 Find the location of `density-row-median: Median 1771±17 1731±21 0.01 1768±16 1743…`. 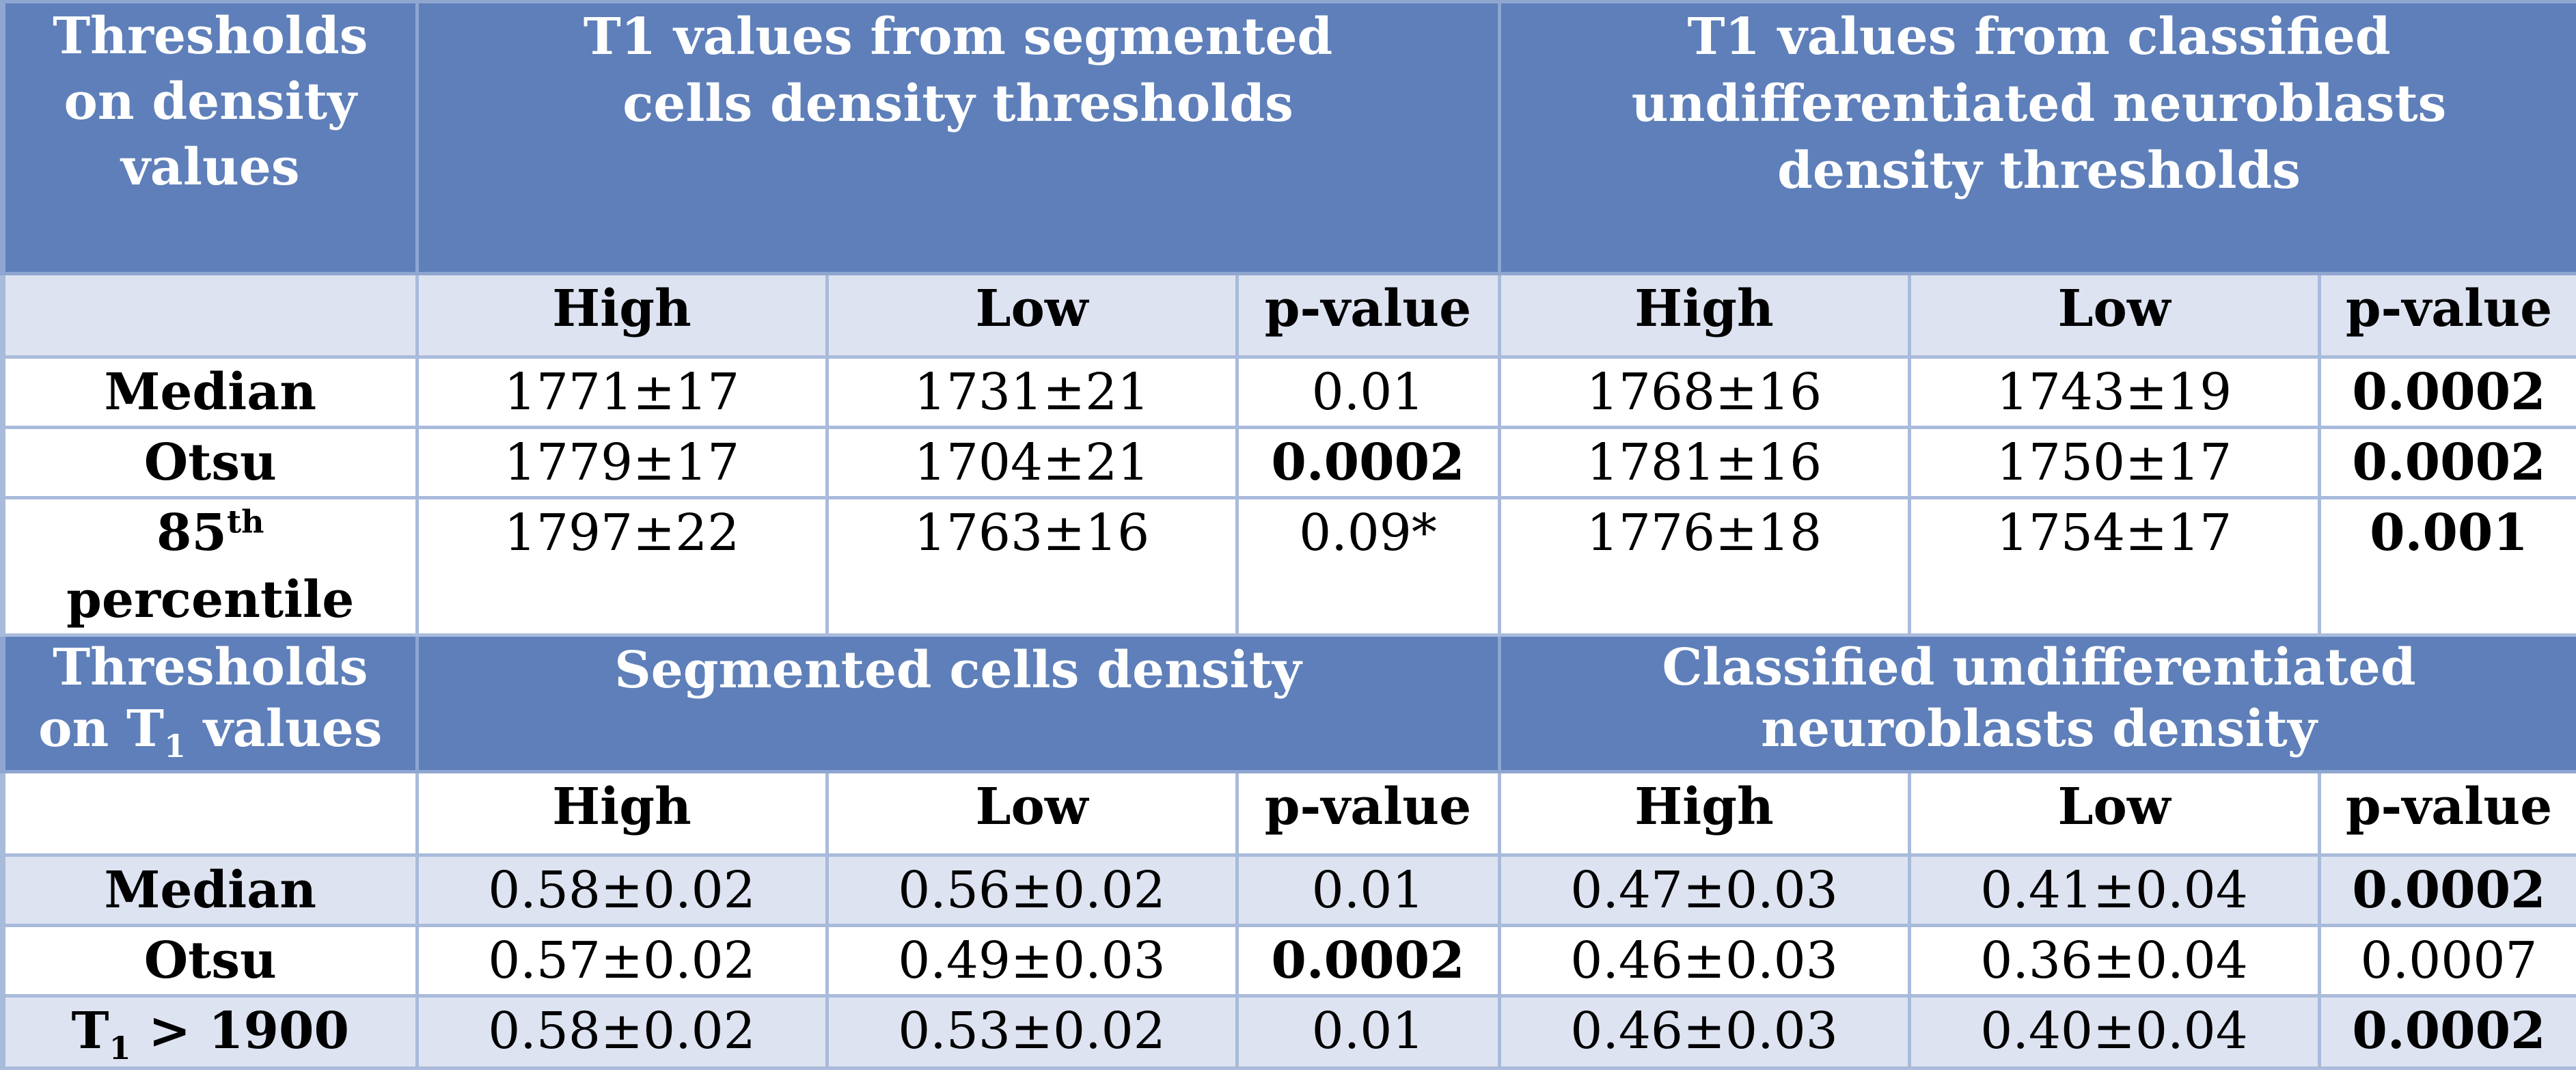

density-row-median: Median 1771±17 1731±21 0.01 1768±16 1743… is located at coordinates (1288, 392).